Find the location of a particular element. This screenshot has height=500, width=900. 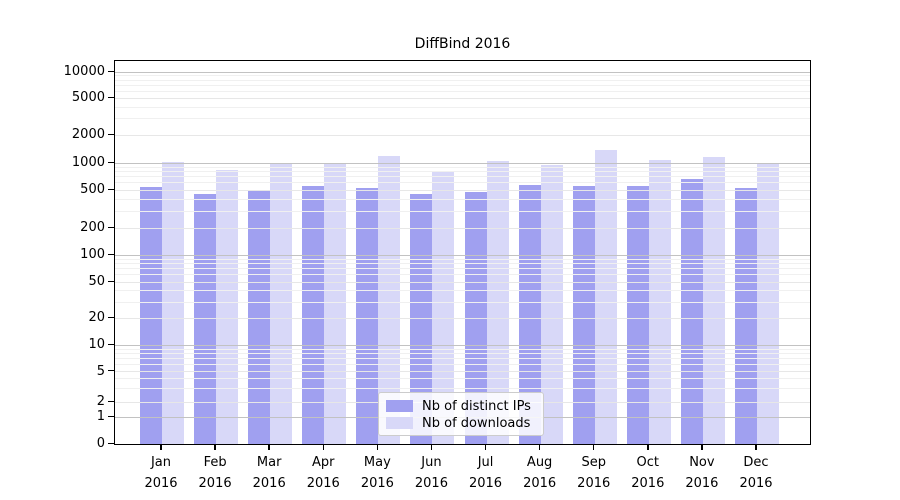

bar-ips-nov is located at coordinates (691, 311).